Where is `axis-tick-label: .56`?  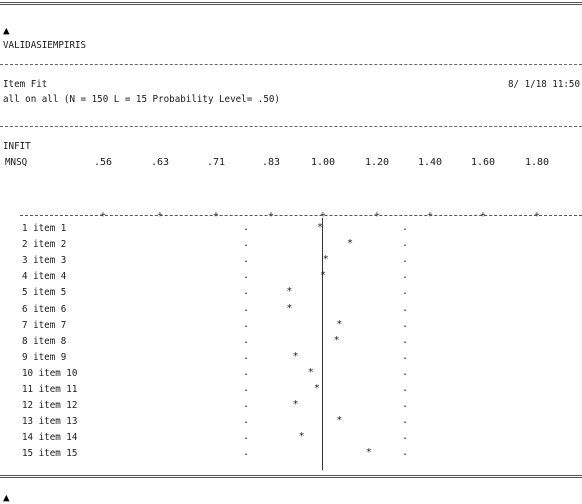 axis-tick-label: .56 is located at coordinates (103, 162).